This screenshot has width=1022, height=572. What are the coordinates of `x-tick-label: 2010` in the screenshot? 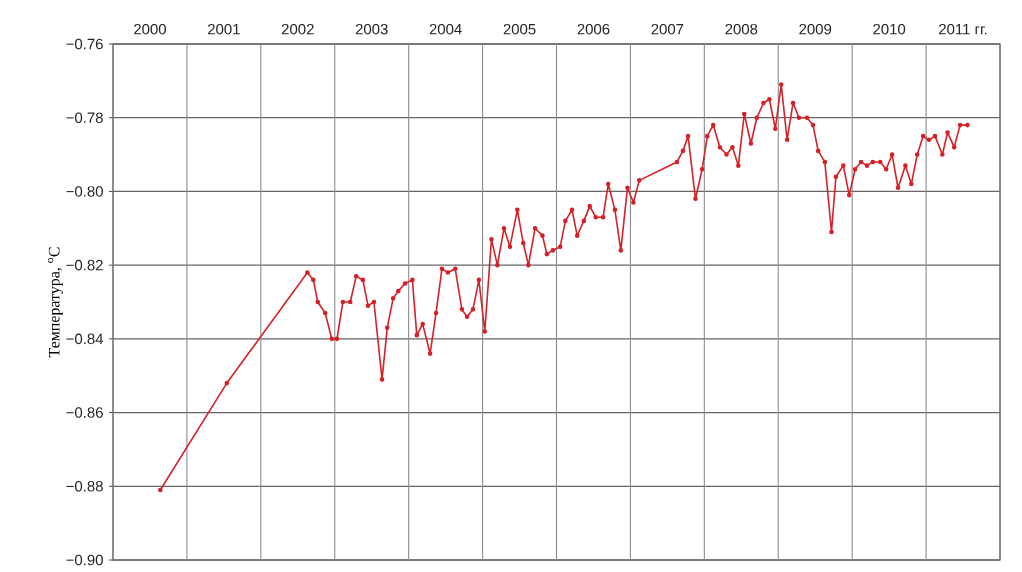 It's located at (889, 29).